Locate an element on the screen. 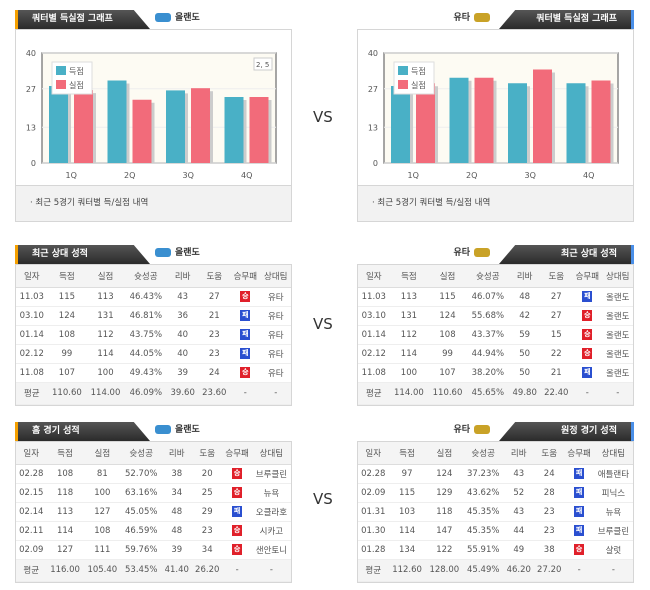  section-header: 원정 경기 성적 유타 is located at coordinates (495, 431).